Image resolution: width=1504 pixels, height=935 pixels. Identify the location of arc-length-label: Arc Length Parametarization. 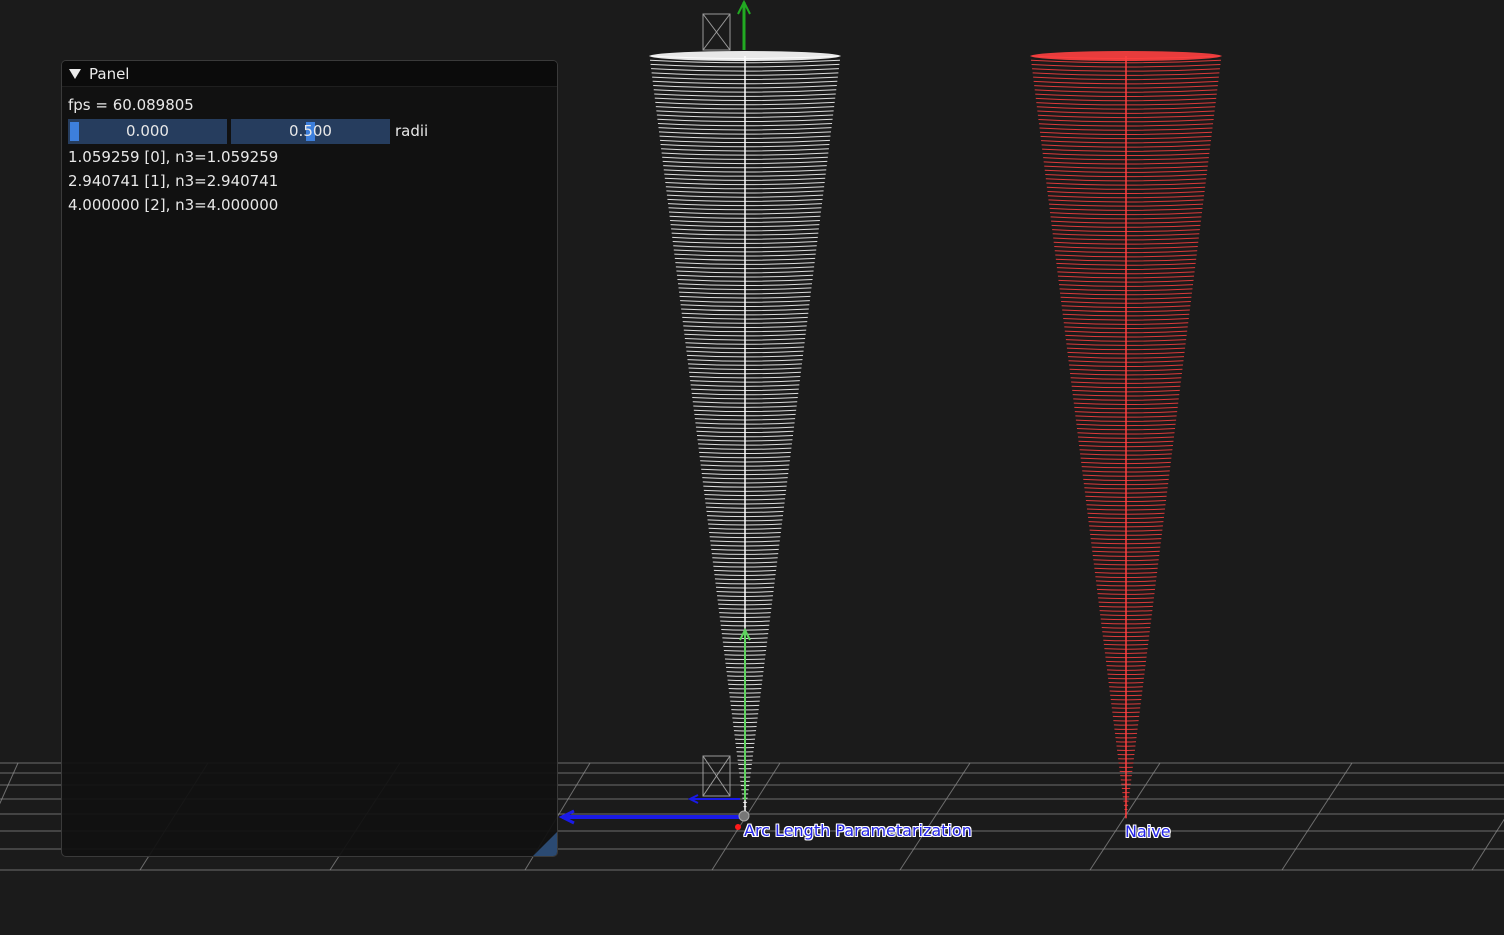
(858, 830).